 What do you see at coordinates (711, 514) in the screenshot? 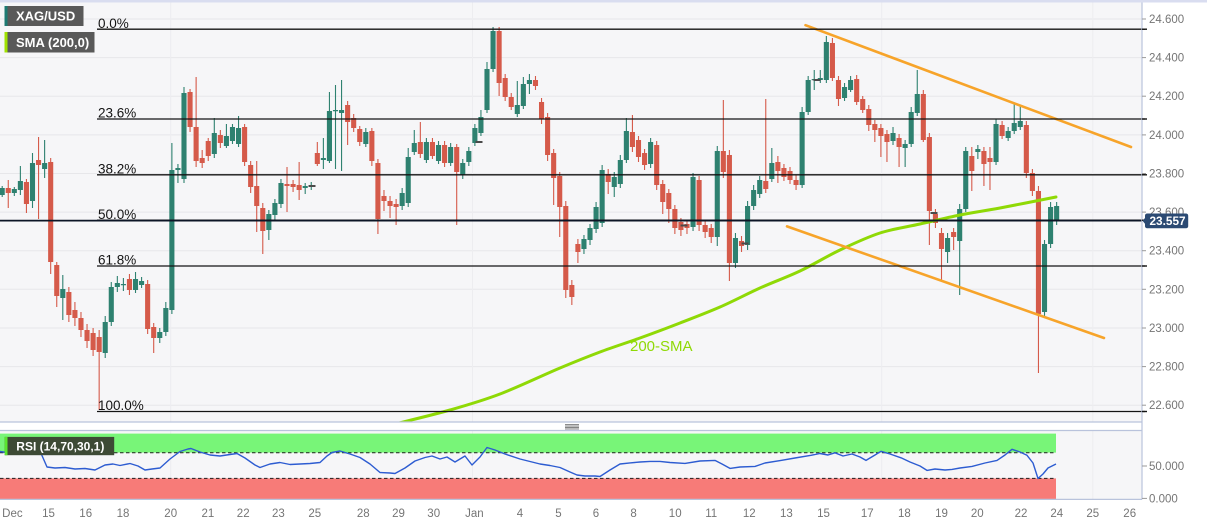
I see `svg-text: 11` at bounding box center [711, 514].